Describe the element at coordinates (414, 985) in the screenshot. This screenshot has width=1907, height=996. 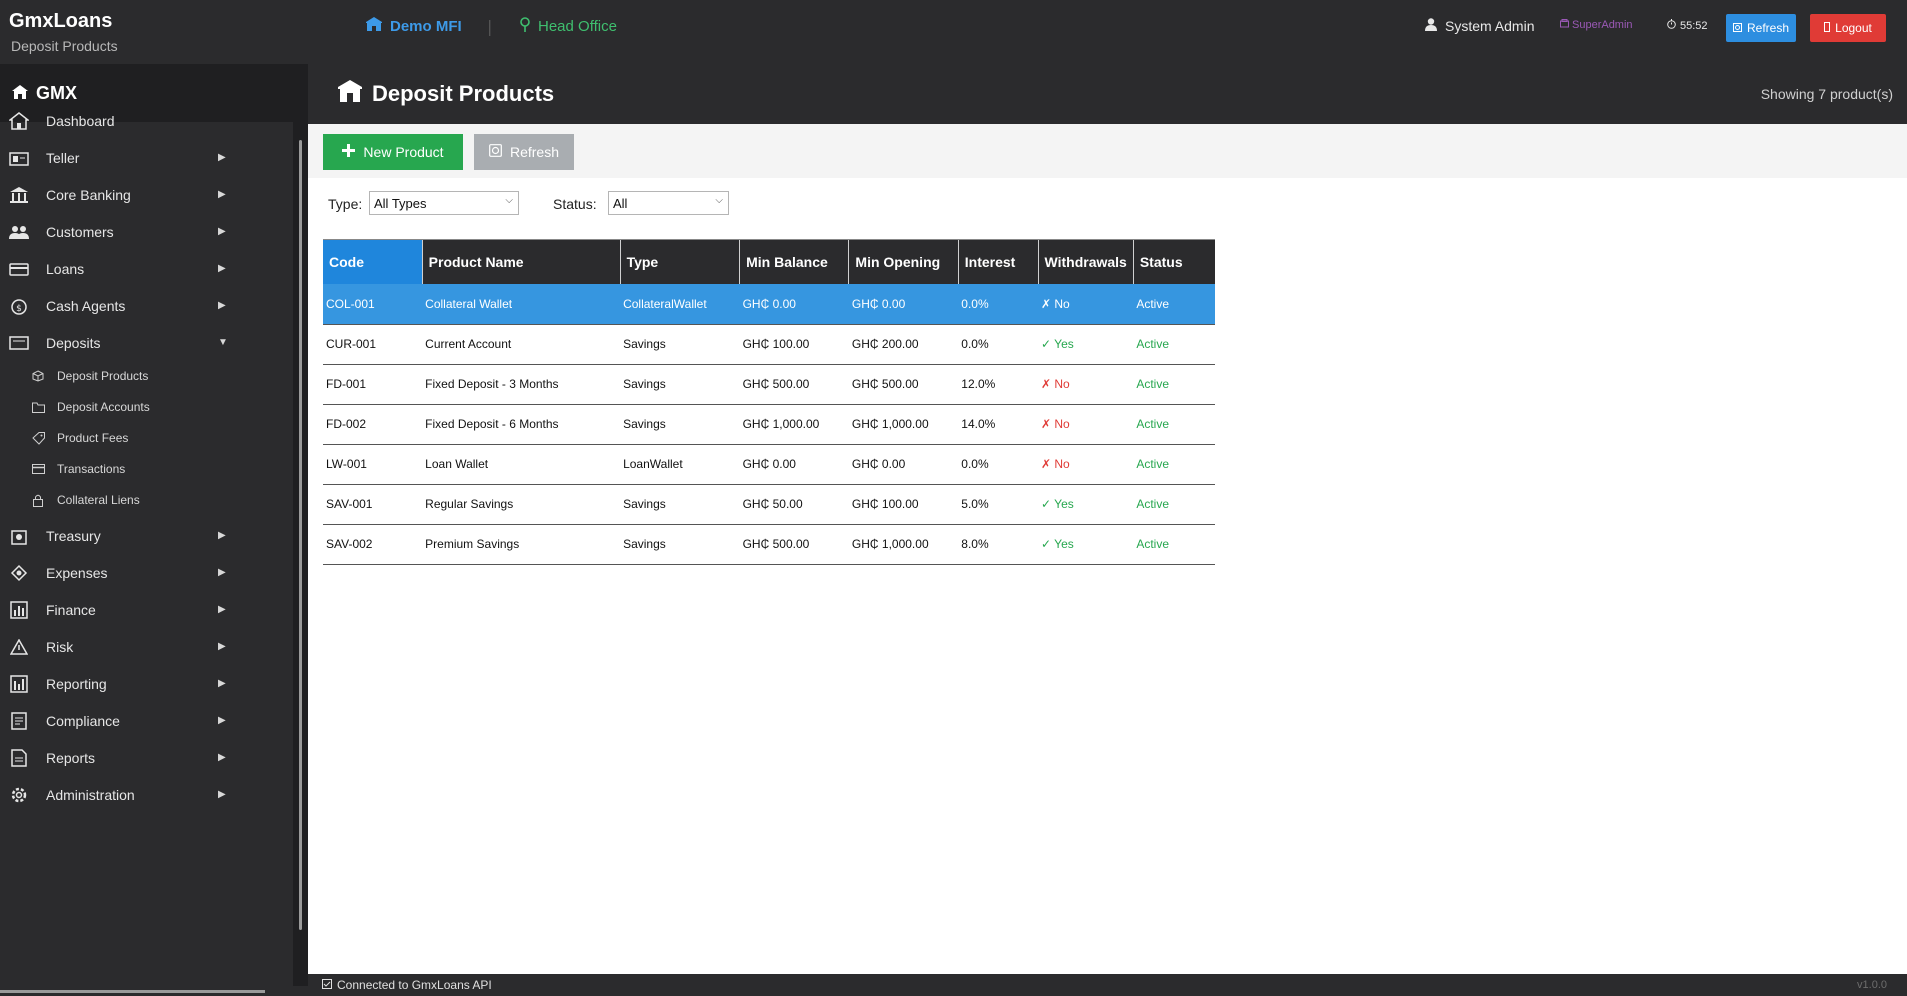
I see `connection-status-text: Connected to GmxLoans API` at that location.